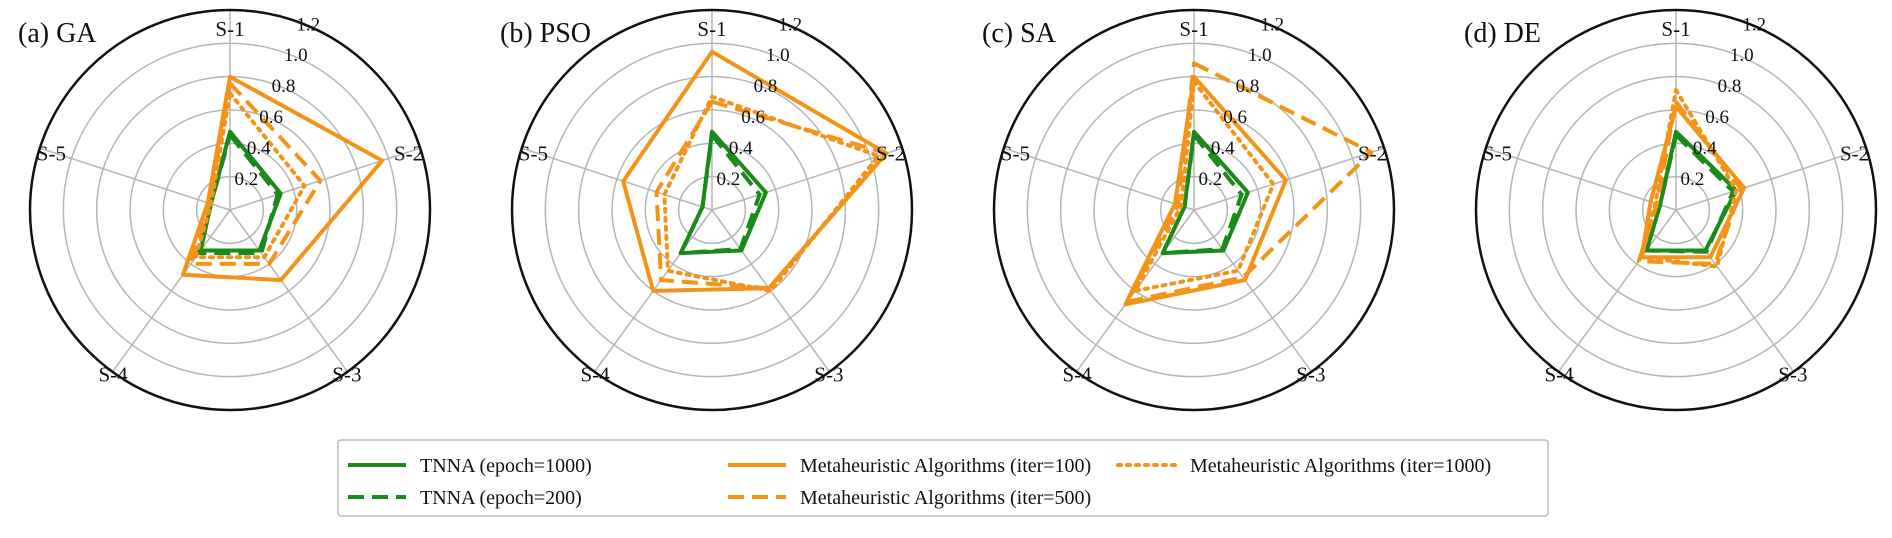  I want to click on legend-frame, so click(943, 478).